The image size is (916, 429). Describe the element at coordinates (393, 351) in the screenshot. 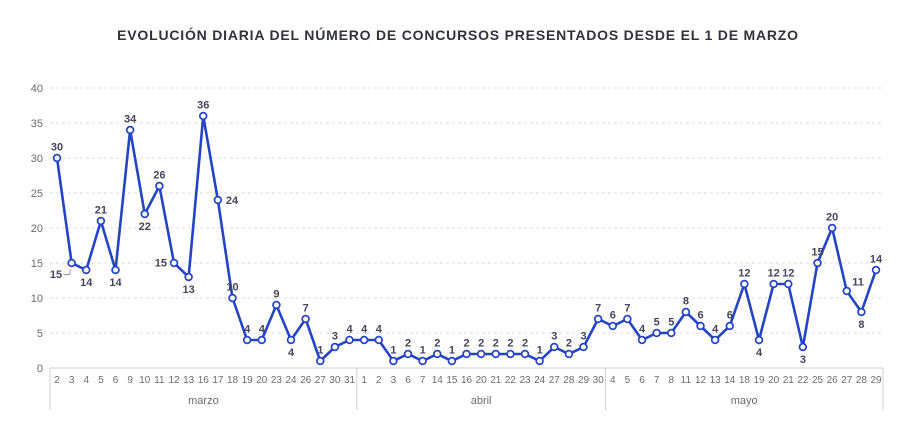

I see `data-point-label: 1` at that location.